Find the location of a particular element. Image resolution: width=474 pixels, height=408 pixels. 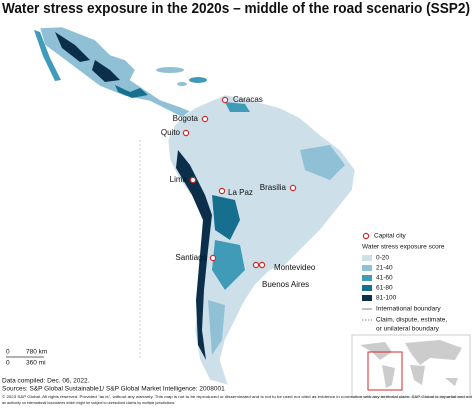

city-label: Brasilia is located at coordinates (273, 187).